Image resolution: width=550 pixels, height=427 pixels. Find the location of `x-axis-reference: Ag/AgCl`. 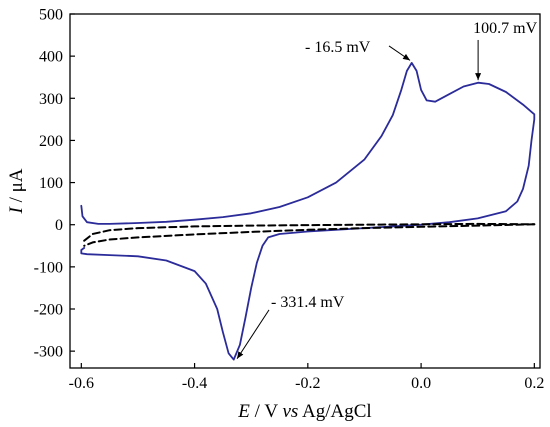

x-axis-reference: Ag/AgCl is located at coordinates (334, 411).